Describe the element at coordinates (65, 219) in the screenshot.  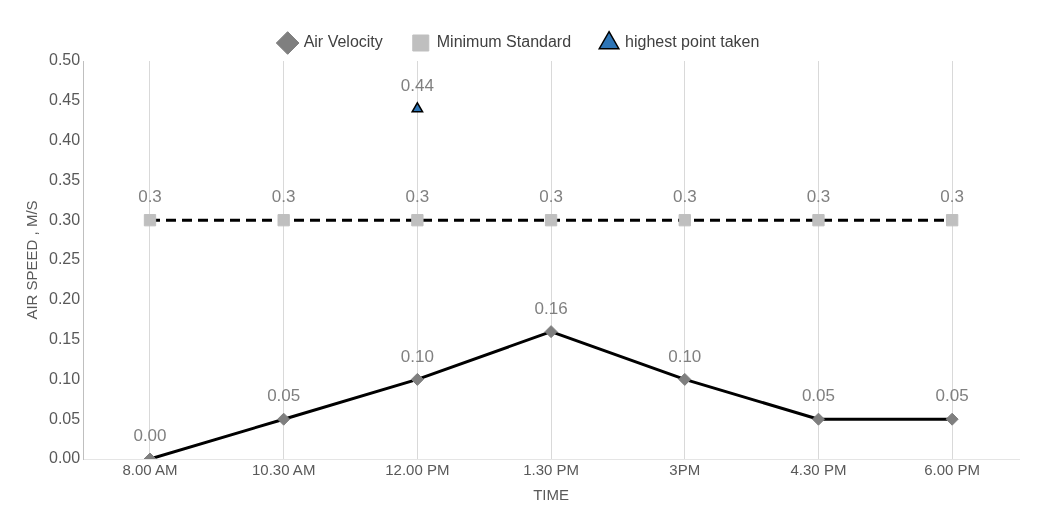
I see `y-tick-label: 0.30` at that location.